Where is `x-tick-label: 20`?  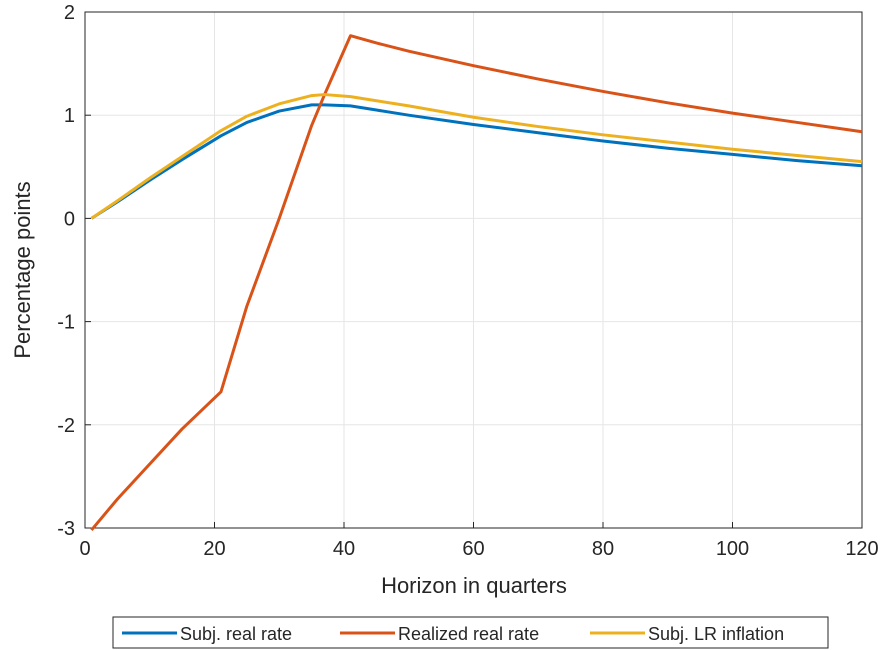
x-tick-label: 20 is located at coordinates (214, 549).